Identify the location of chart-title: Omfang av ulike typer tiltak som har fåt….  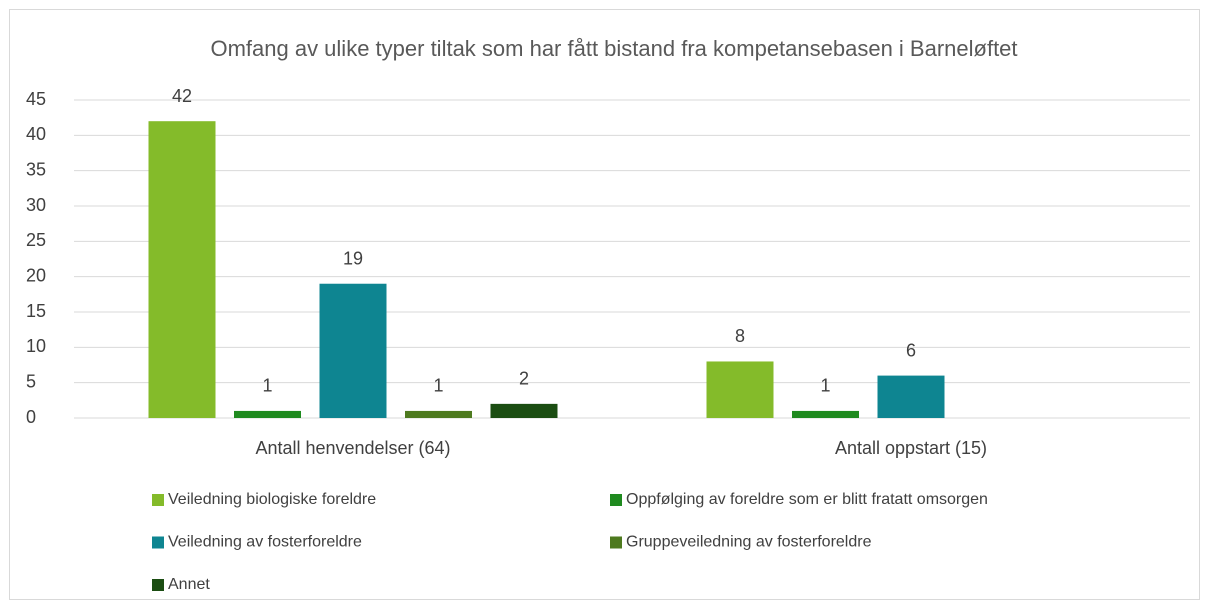
(613, 48).